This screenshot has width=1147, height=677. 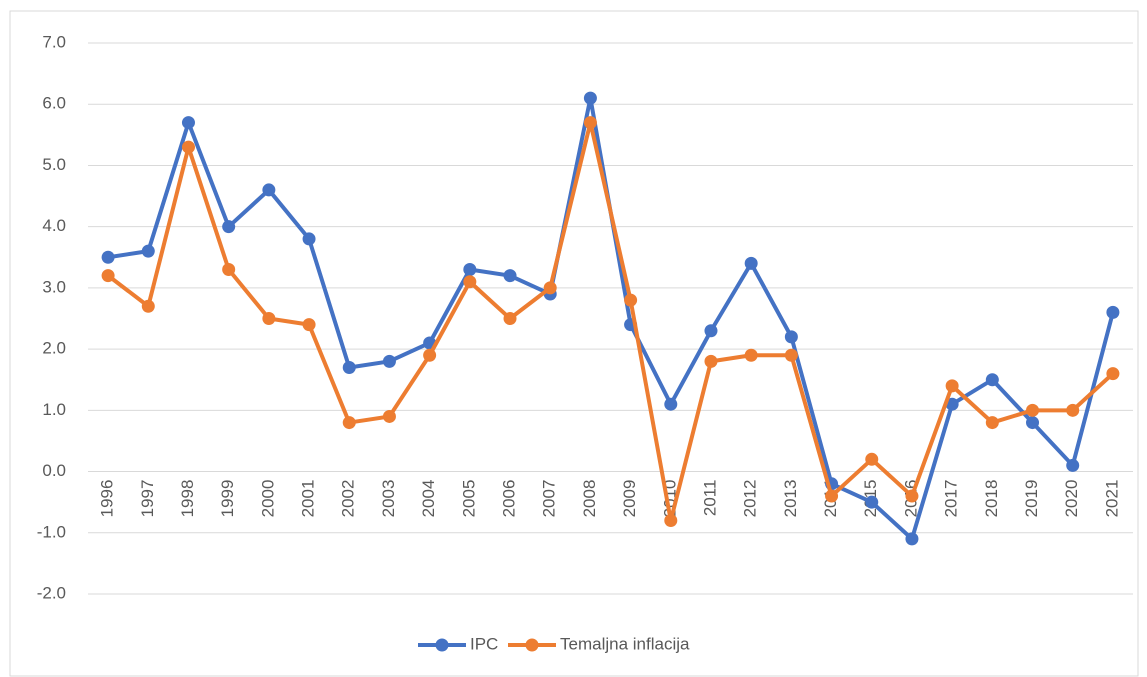 What do you see at coordinates (107, 499) in the screenshot?
I see `x-tick-label: 1996` at bounding box center [107, 499].